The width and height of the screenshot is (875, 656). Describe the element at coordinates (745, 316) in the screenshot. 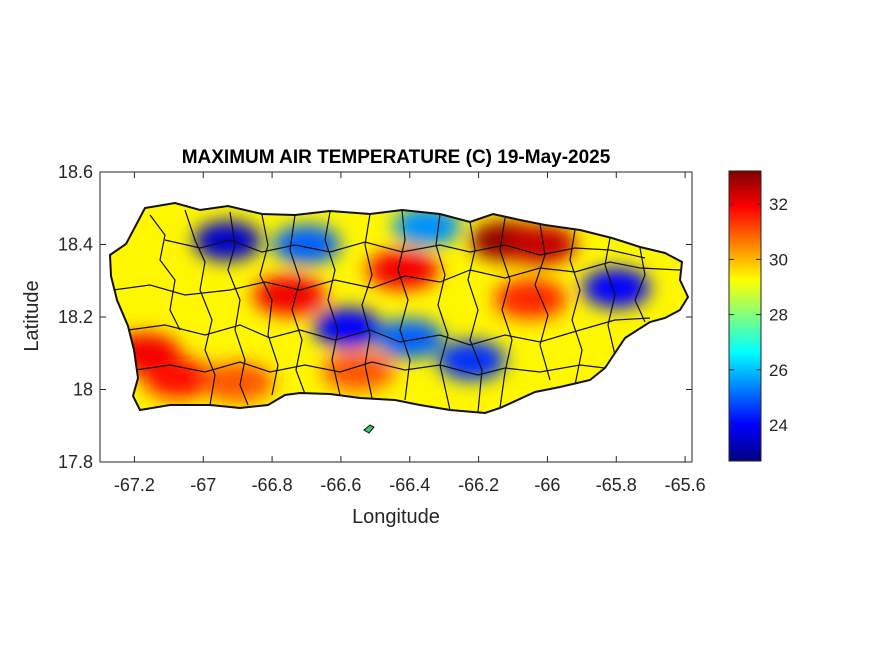

I see `colorbar` at that location.